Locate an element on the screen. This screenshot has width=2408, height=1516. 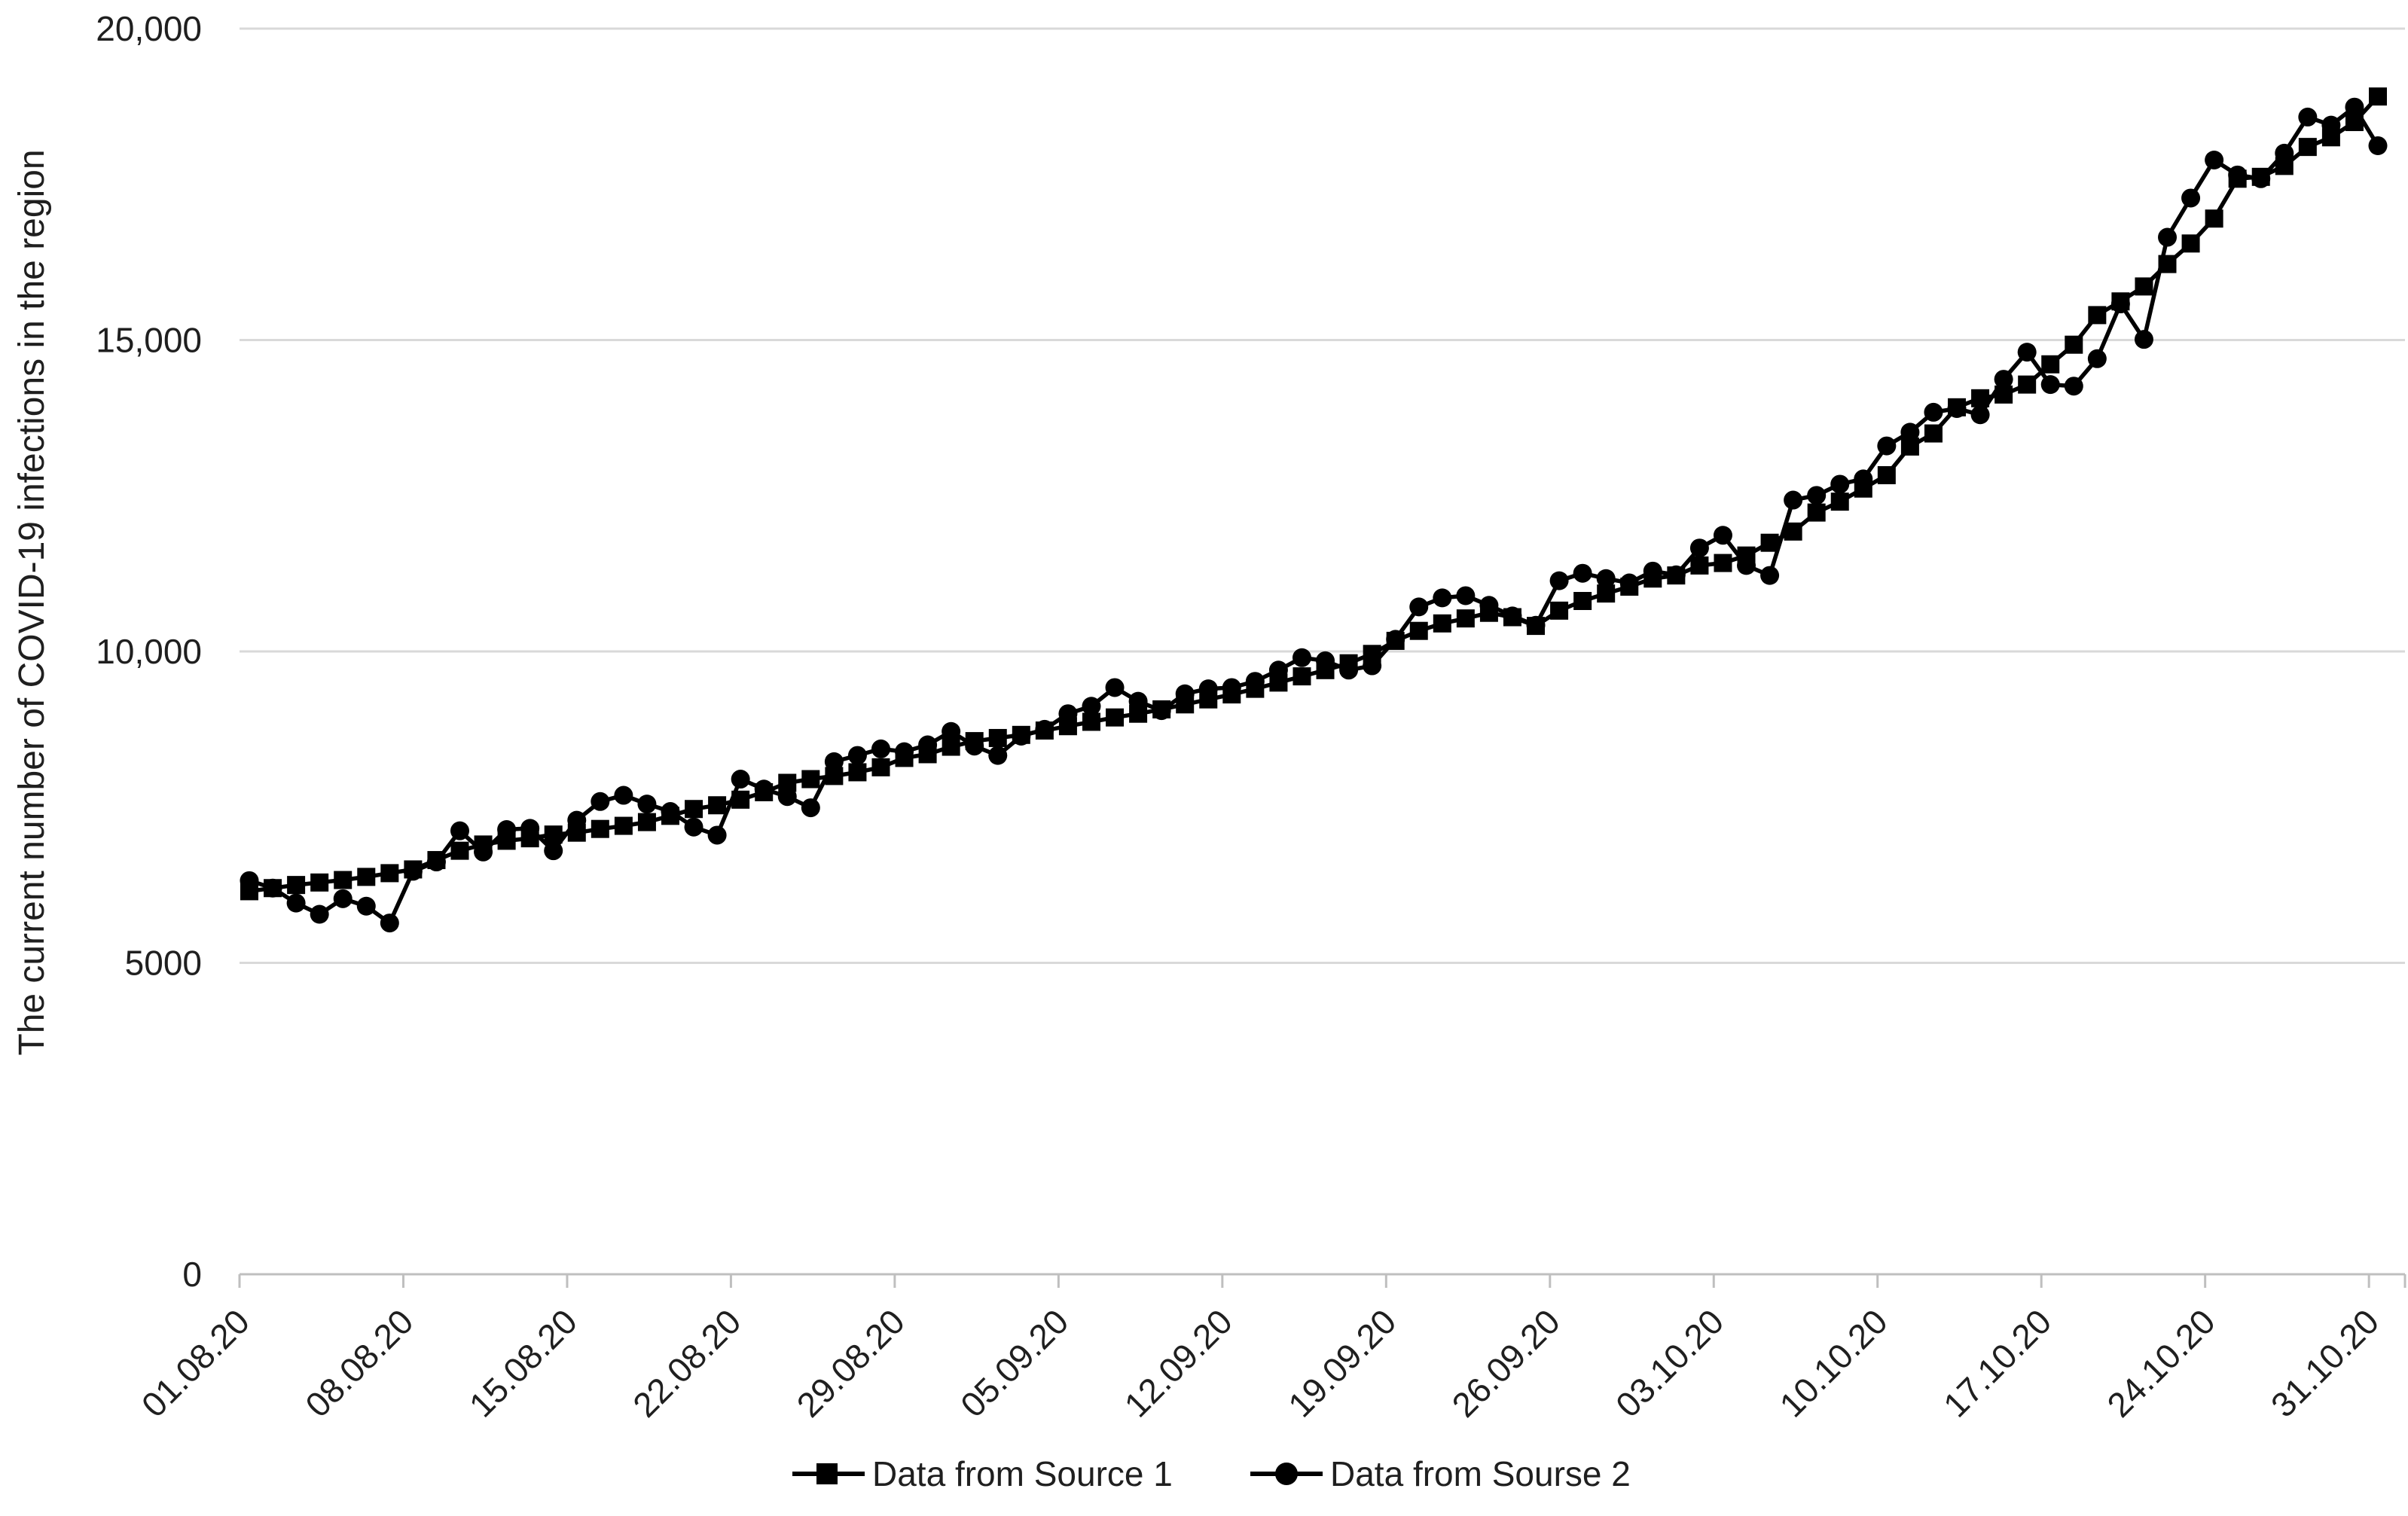
y-tick-label: 10,000 is located at coordinates (149, 651).